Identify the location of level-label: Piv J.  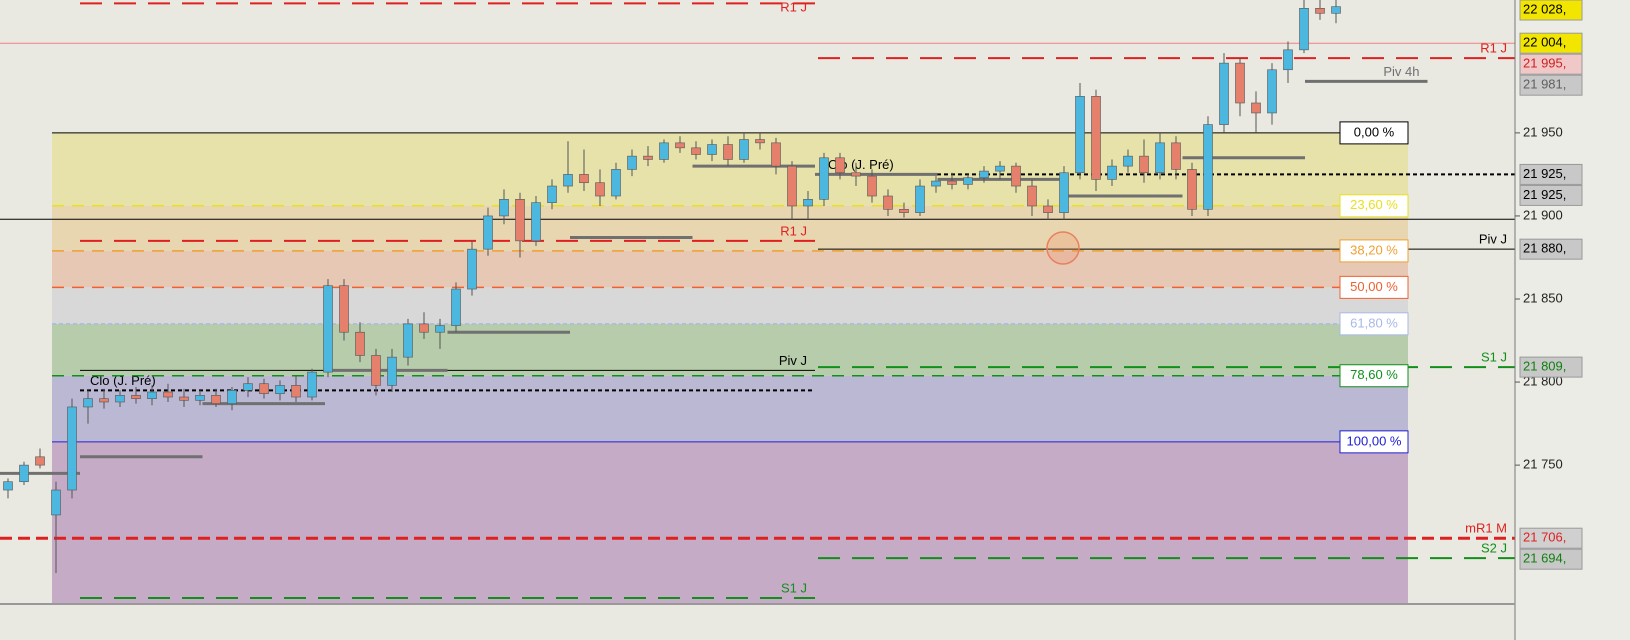
(1493, 239).